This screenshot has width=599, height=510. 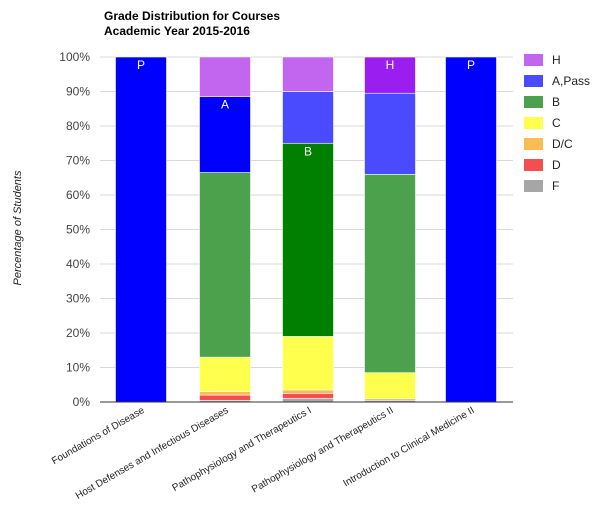 I want to click on y-tick-label: 100%, so click(x=74, y=57).